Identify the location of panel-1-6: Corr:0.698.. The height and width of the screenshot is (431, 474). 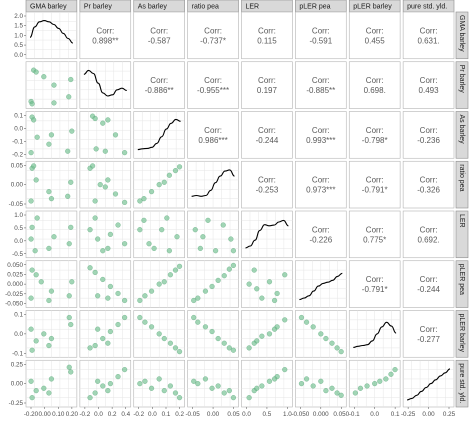
(374, 85).